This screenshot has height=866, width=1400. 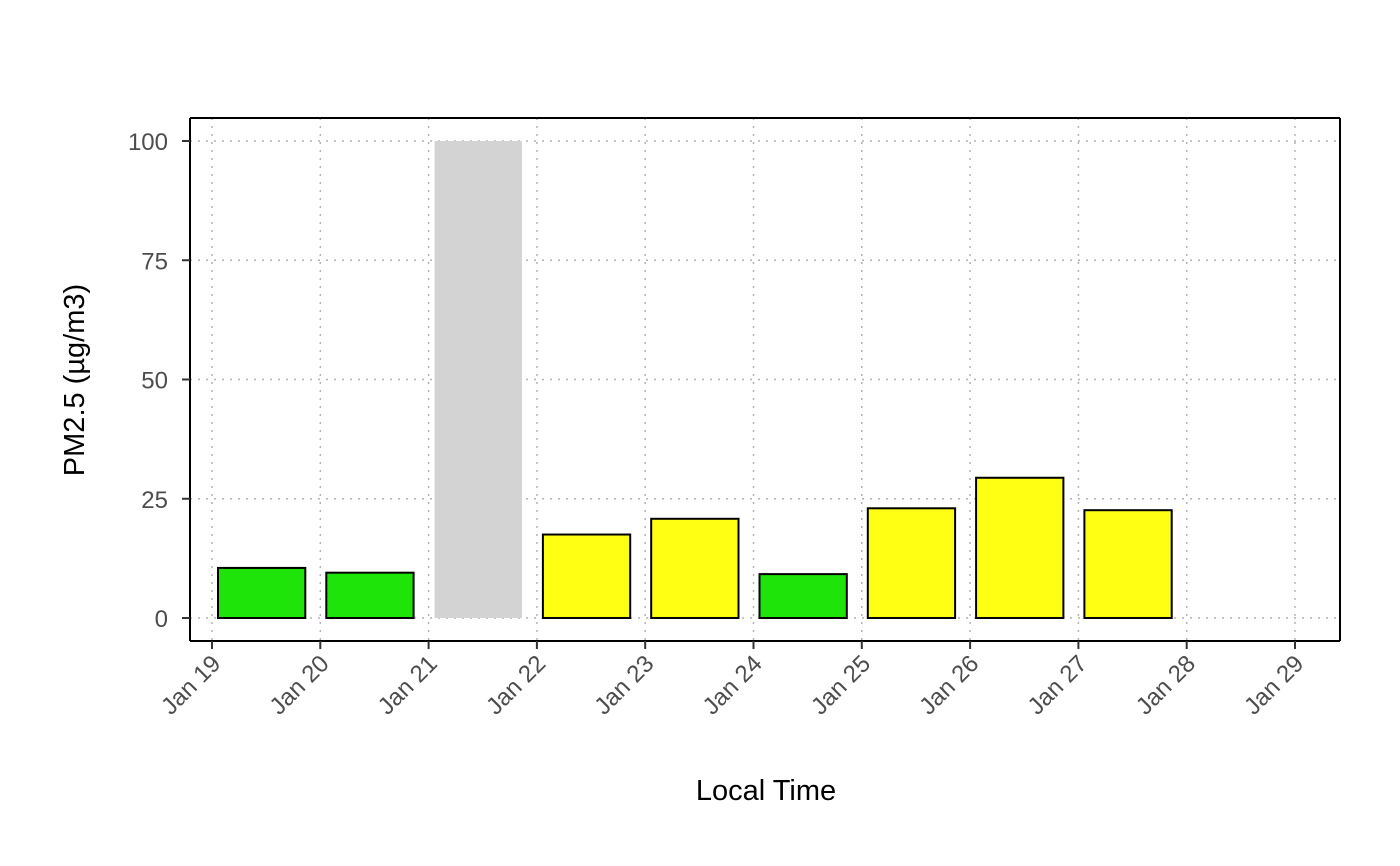 What do you see at coordinates (154, 500) in the screenshot?
I see `y-tick-label: 25` at bounding box center [154, 500].